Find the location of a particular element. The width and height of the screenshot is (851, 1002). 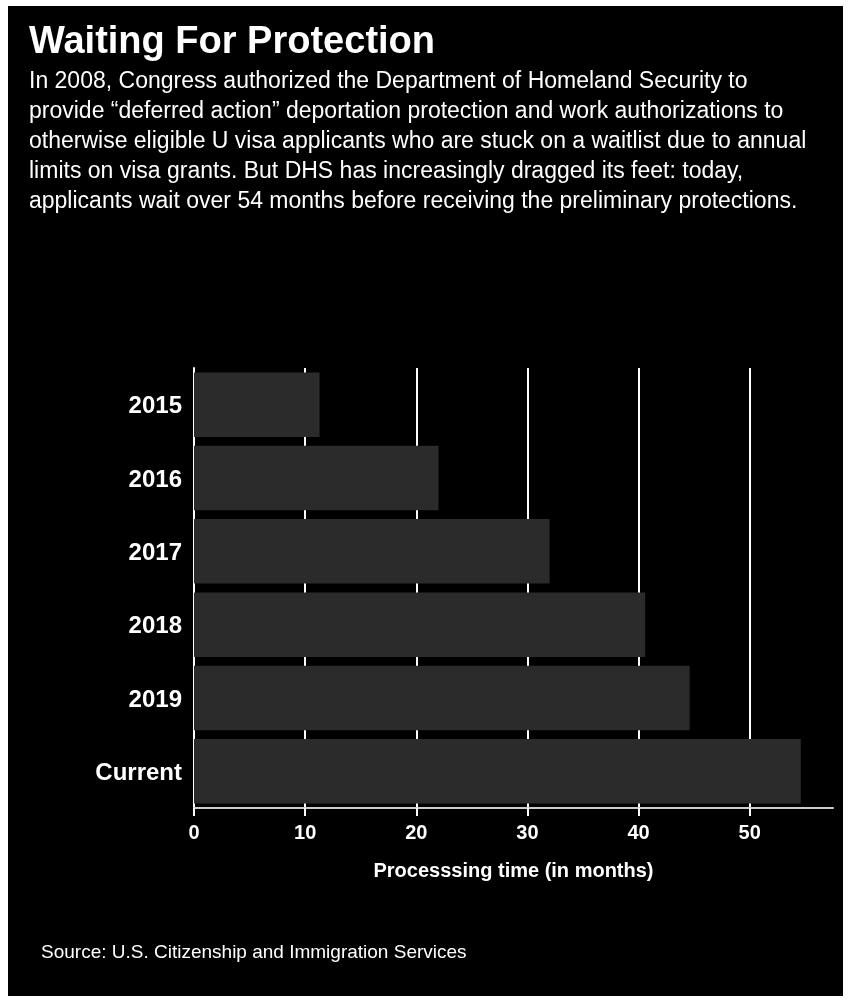

y-tick-label: 2018 is located at coordinates (155, 625).